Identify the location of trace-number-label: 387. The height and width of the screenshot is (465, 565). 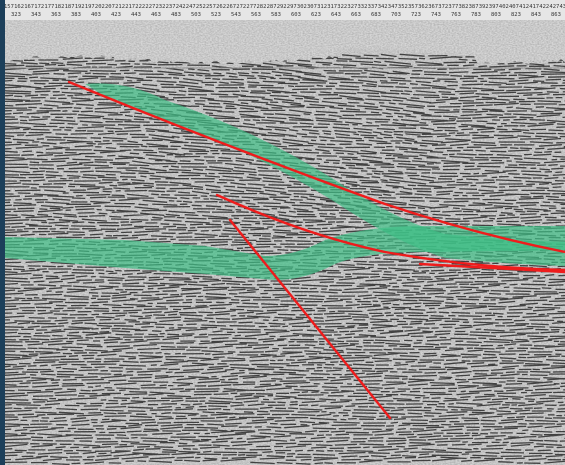
(474, 7).